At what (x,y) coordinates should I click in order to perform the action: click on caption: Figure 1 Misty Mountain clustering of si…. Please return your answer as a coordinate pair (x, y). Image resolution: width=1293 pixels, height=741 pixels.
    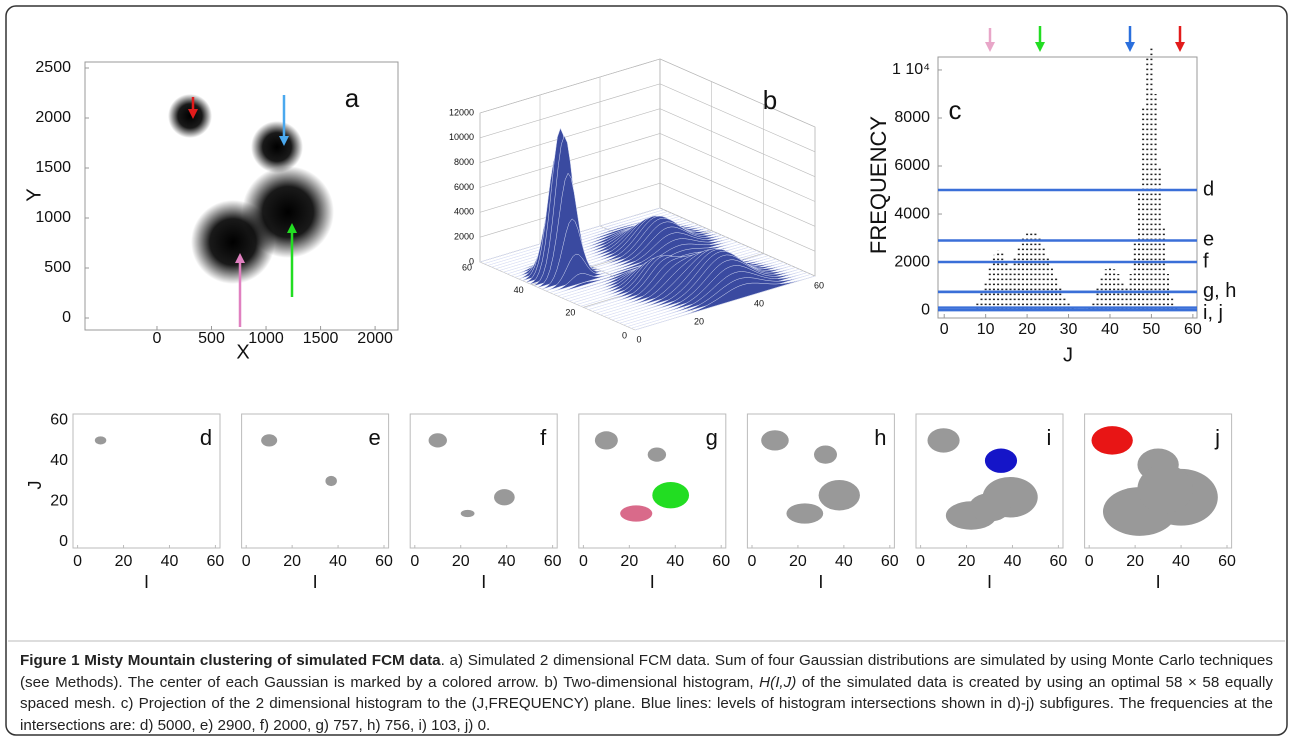
    Looking at the image, I should click on (646, 693).